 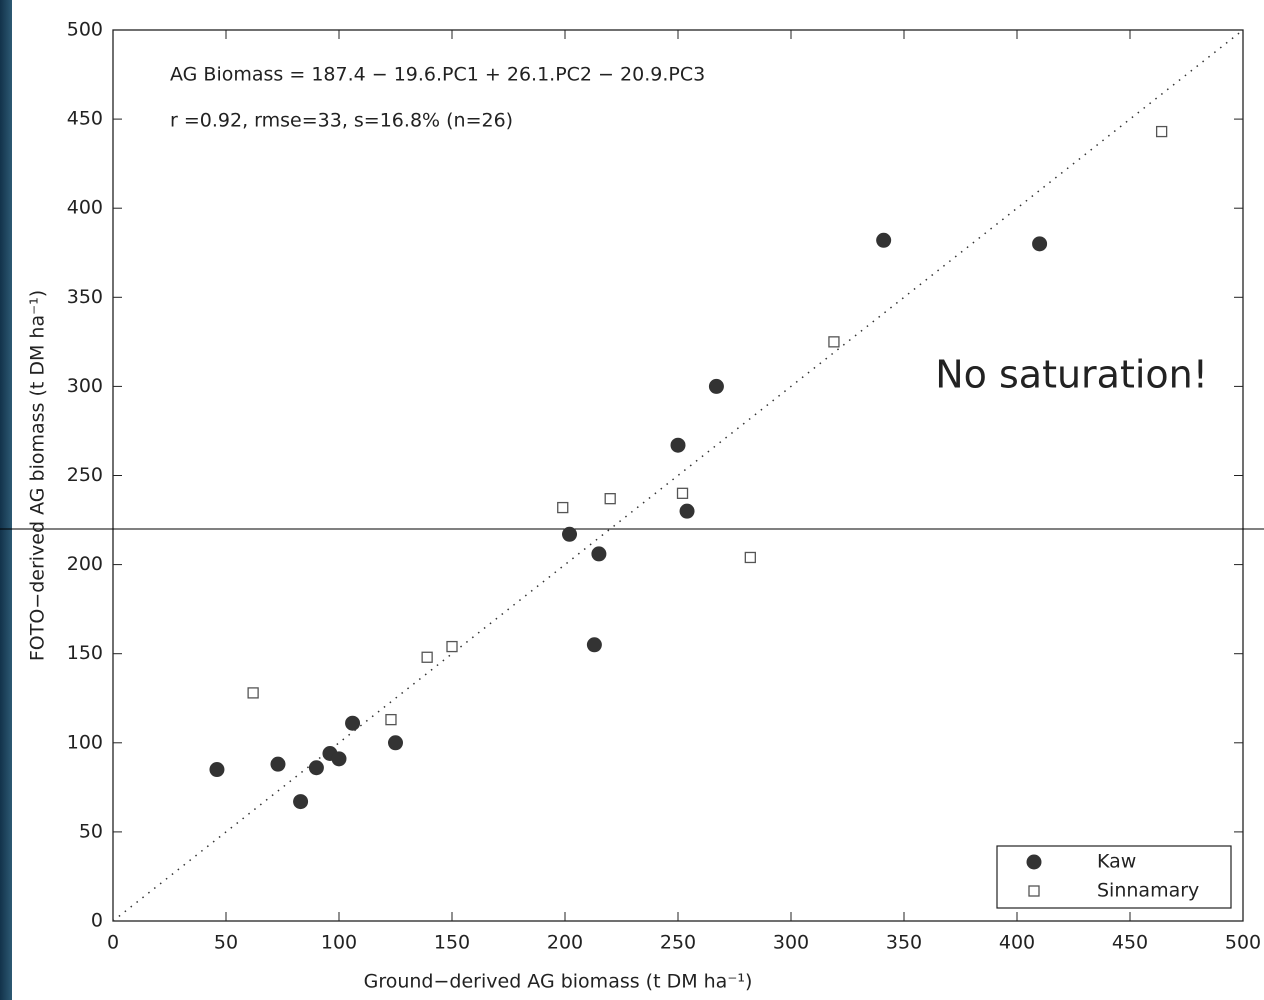 I want to click on y-tick-label: 200, so click(x=85, y=564).